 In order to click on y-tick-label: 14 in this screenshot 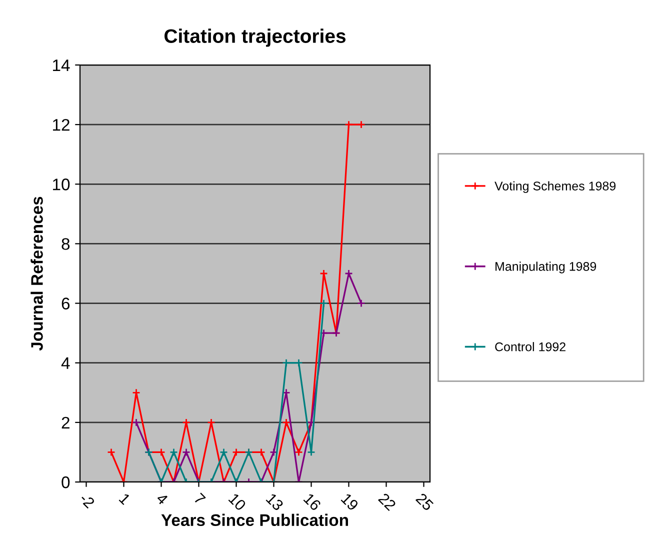, I will do `click(61, 66)`.